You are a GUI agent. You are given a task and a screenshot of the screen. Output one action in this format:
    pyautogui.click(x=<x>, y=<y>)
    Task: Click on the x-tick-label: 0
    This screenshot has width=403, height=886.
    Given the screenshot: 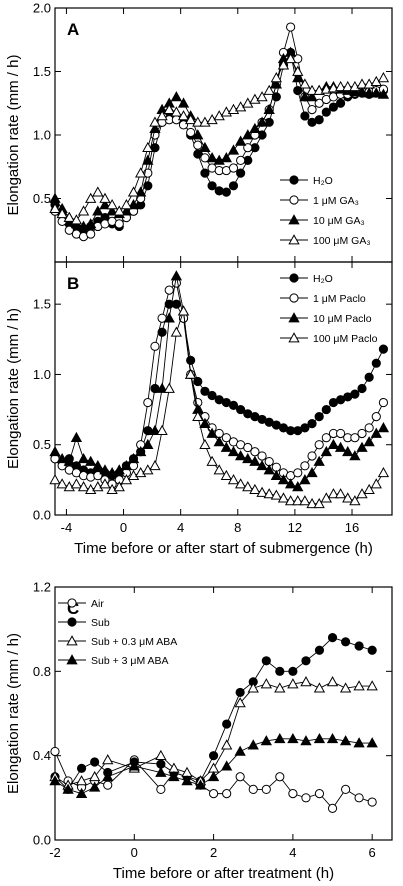 What is the action you would take?
    pyautogui.click(x=134, y=852)
    